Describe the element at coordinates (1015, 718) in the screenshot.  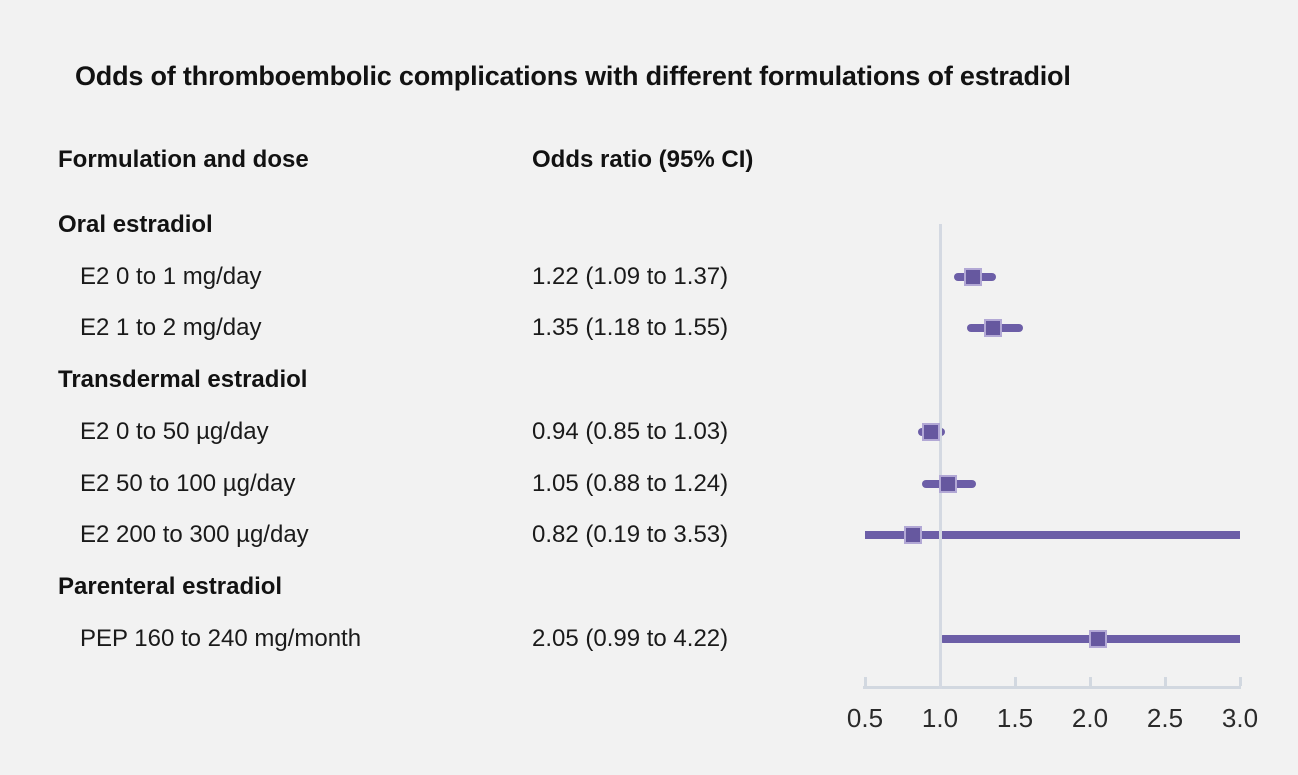
I see `x-axis-tick-label: 1.5` at that location.